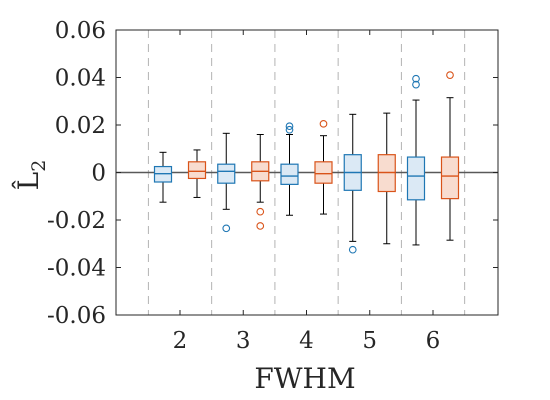 The height and width of the screenshot is (400, 550). What do you see at coordinates (39, 166) in the screenshot?
I see `y-axis-label-subscript: 2` at bounding box center [39, 166].